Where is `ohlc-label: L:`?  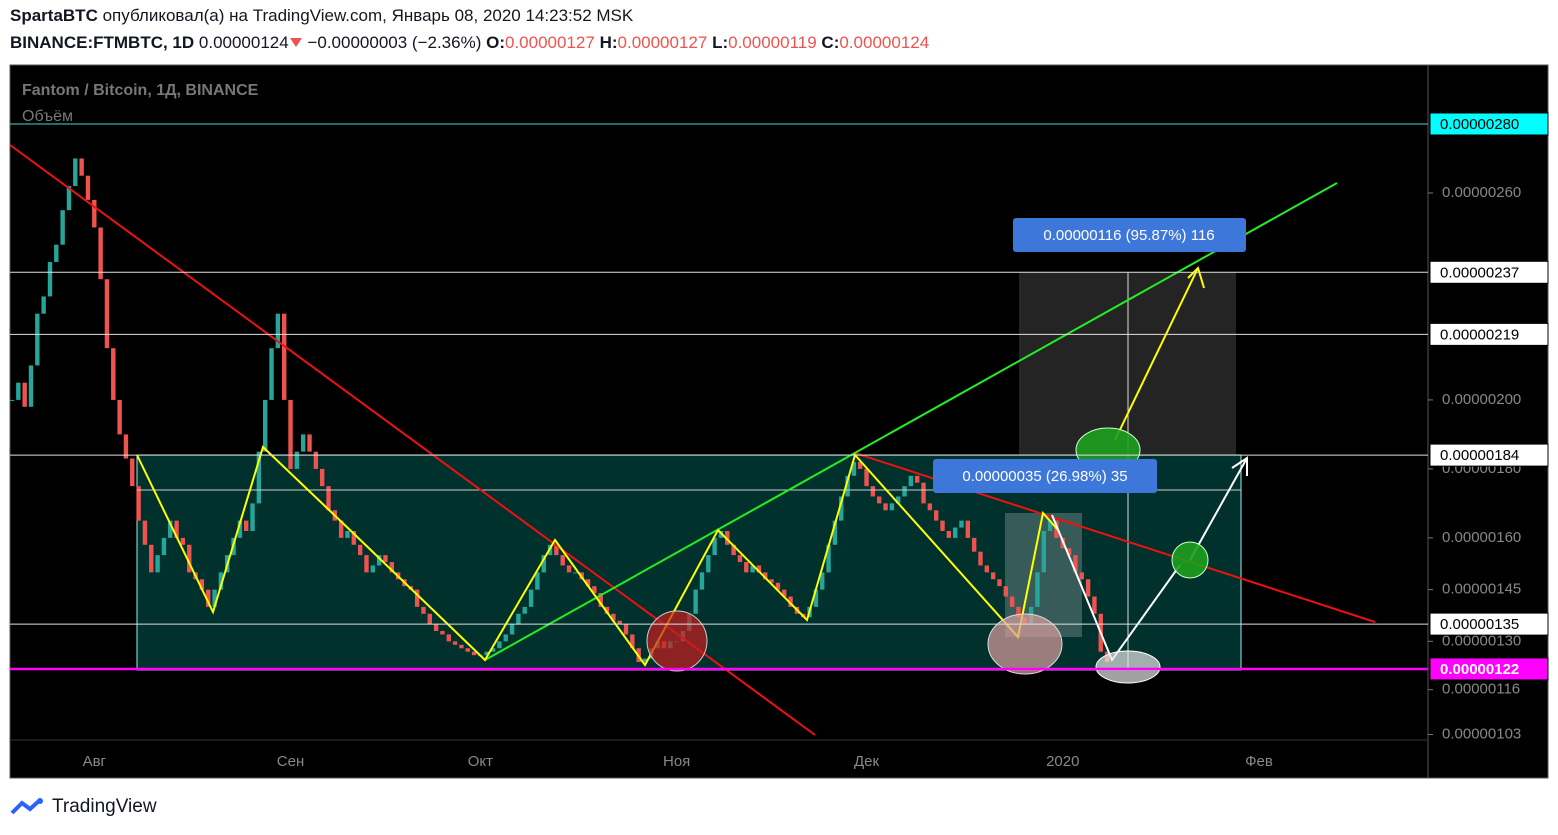 ohlc-label: L: is located at coordinates (720, 42).